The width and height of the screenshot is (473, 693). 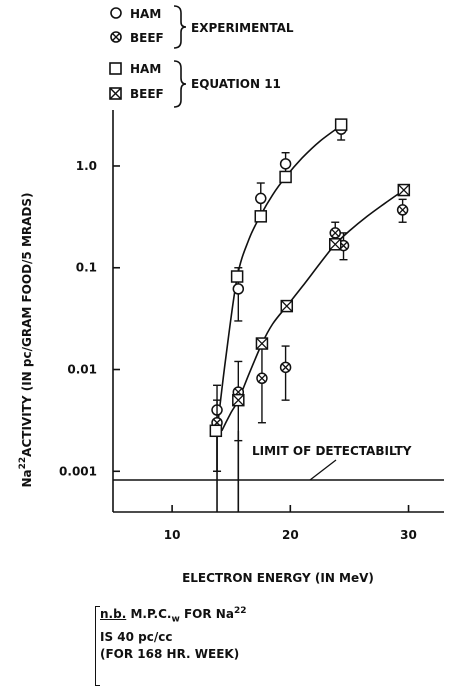 I want to click on note-mpc-sub: w, so click(x=175, y=619).